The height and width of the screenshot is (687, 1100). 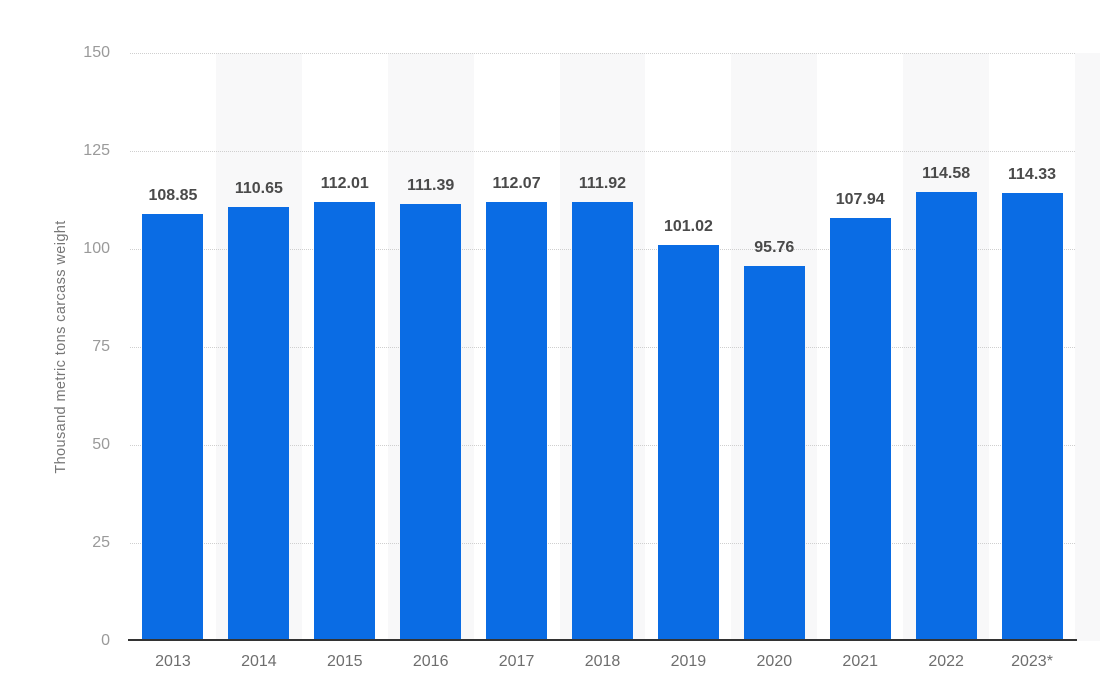 I want to click on x-tick-label-2016: 2016, so click(x=430, y=661).